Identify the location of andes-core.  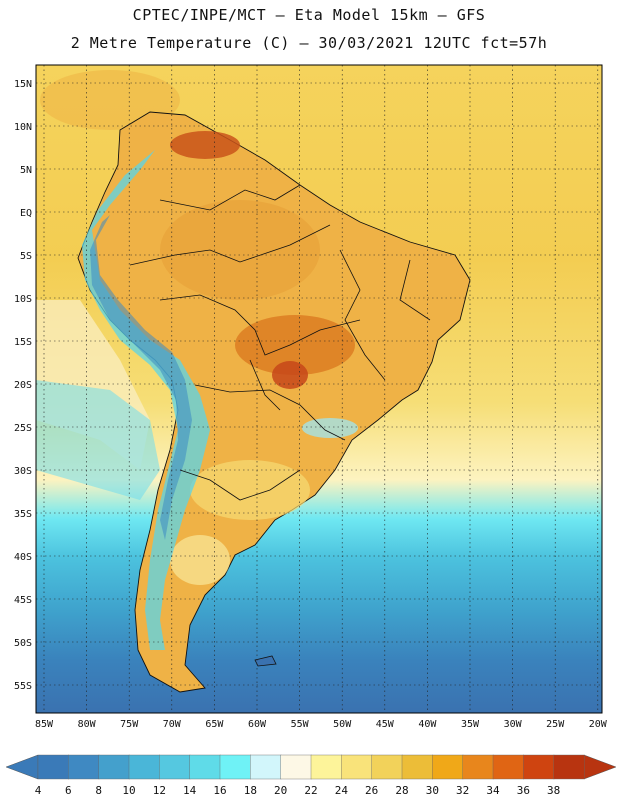
(141, 377).